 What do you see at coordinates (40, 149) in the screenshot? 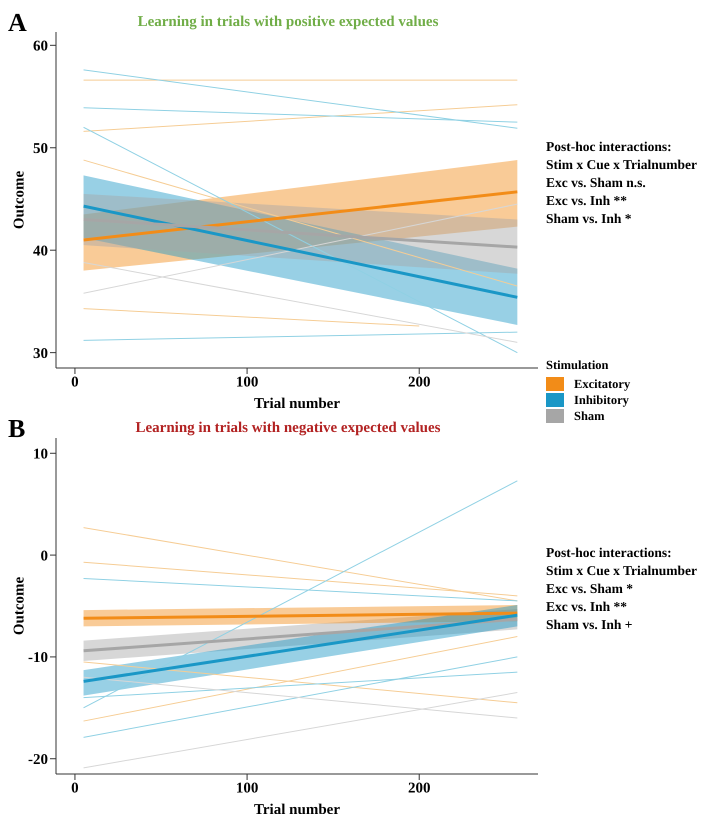
I see `y-tick-label: 50` at bounding box center [40, 149].